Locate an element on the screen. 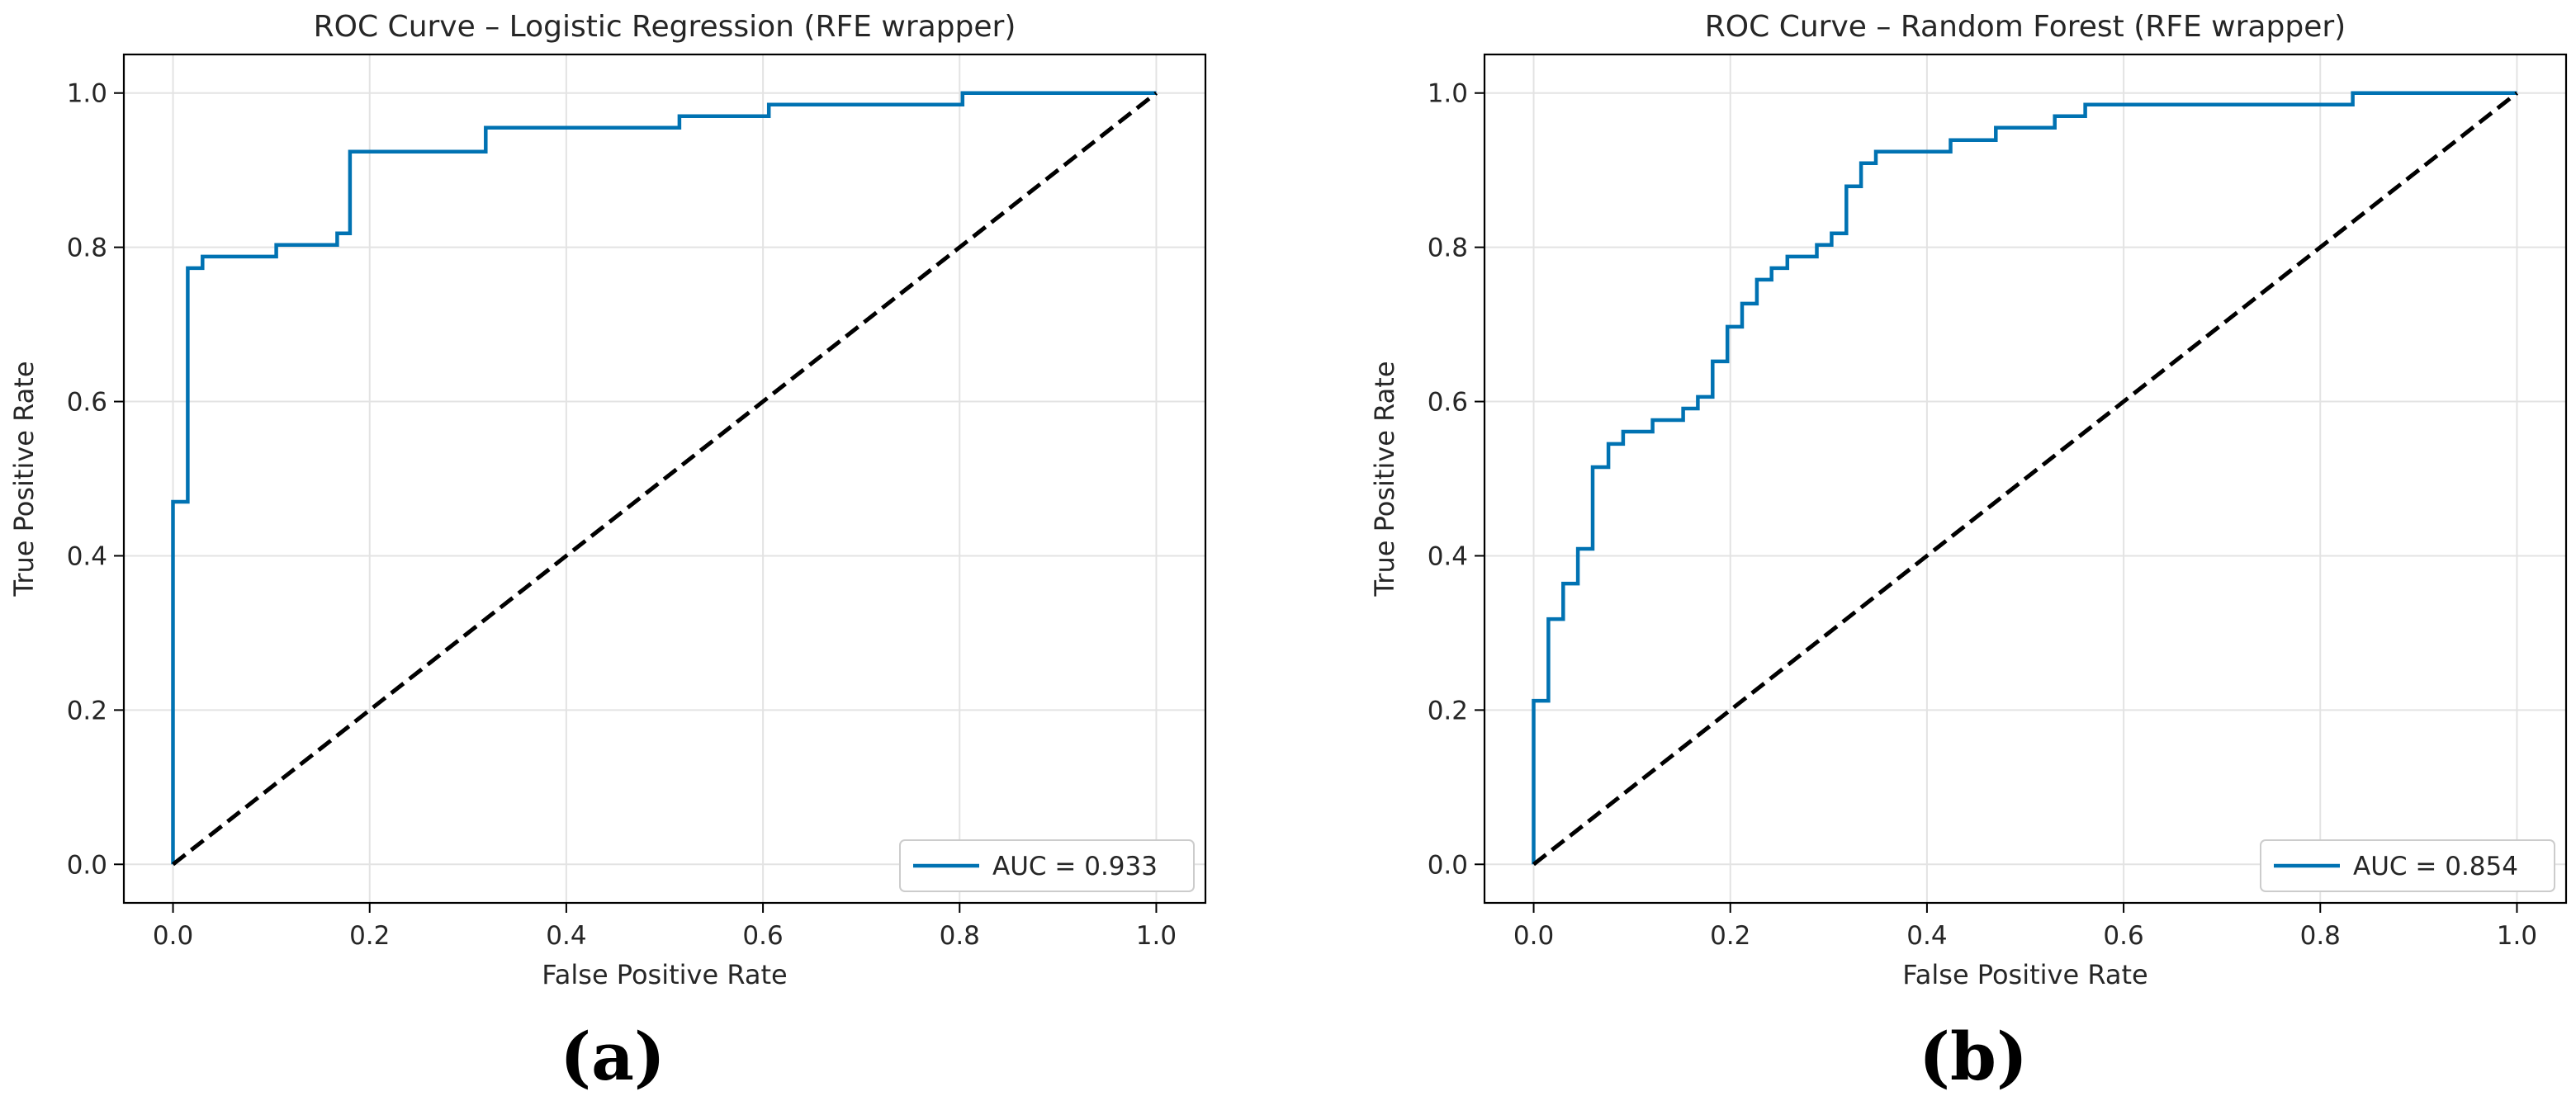  chart-title: ROC Curve – Random Forest (RFE wrapper) is located at coordinates (2025, 27).